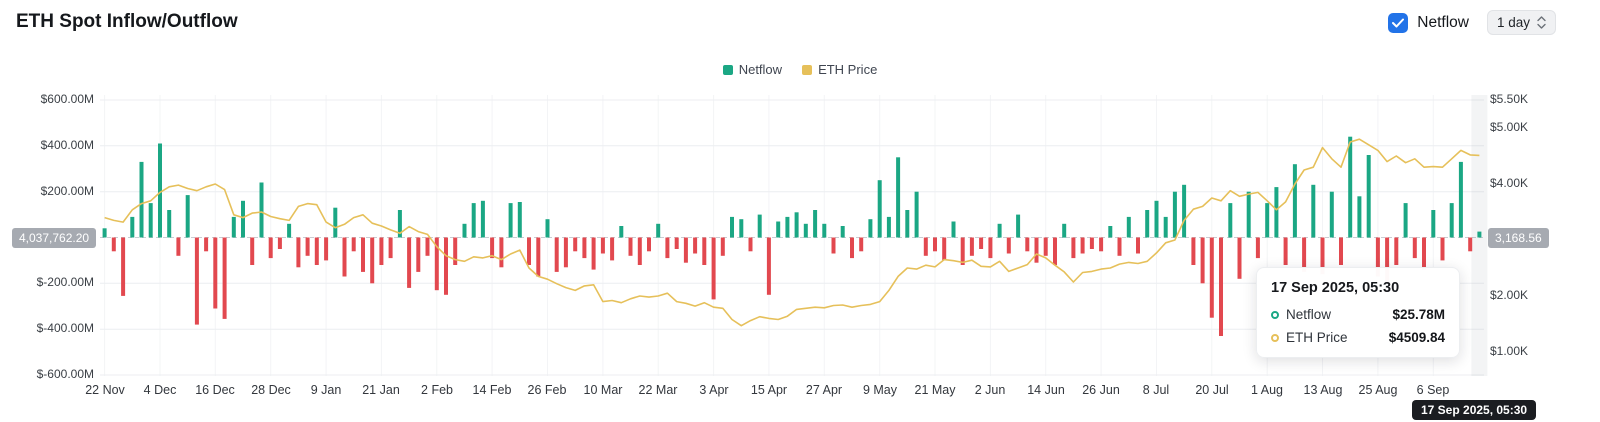  What do you see at coordinates (1433, 390) in the screenshot?
I see `x-axis-label: 6 Sep` at bounding box center [1433, 390].